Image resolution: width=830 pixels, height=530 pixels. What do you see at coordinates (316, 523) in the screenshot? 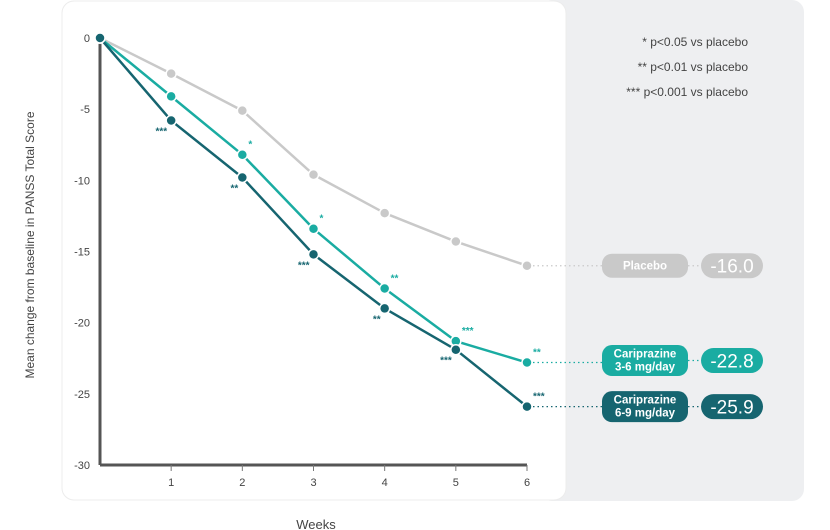
I see `x-axis-label: Weeks` at bounding box center [316, 523].